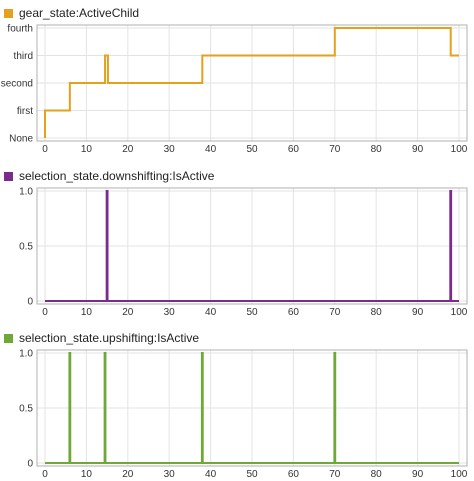 This screenshot has width=474, height=481. Describe the element at coordinates (17, 84) in the screenshot. I see `gear-state-y-tick-label: second` at that location.